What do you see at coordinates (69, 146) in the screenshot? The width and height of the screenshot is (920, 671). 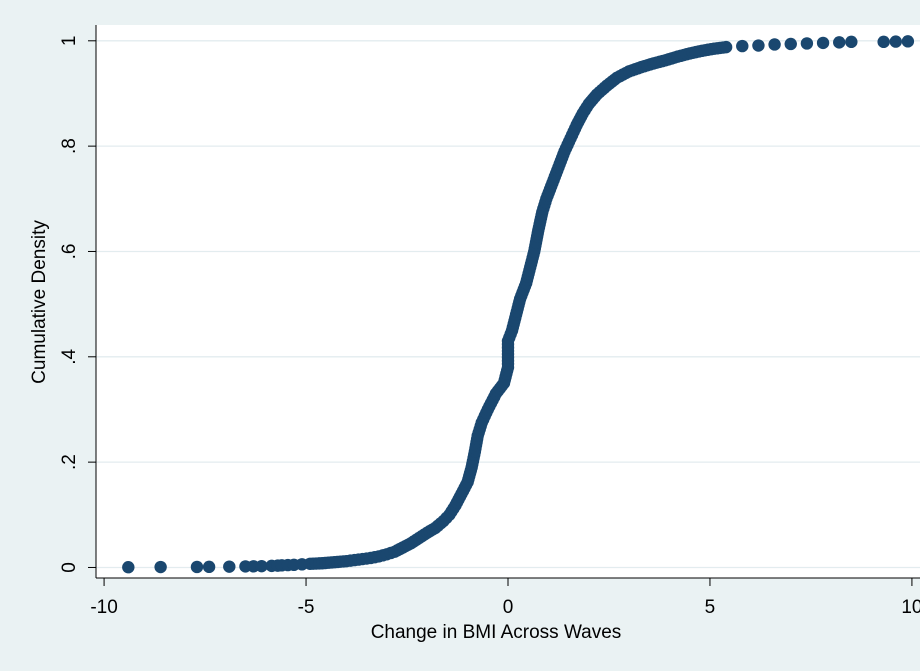 I see `y-tick-label: .8` at bounding box center [69, 146].